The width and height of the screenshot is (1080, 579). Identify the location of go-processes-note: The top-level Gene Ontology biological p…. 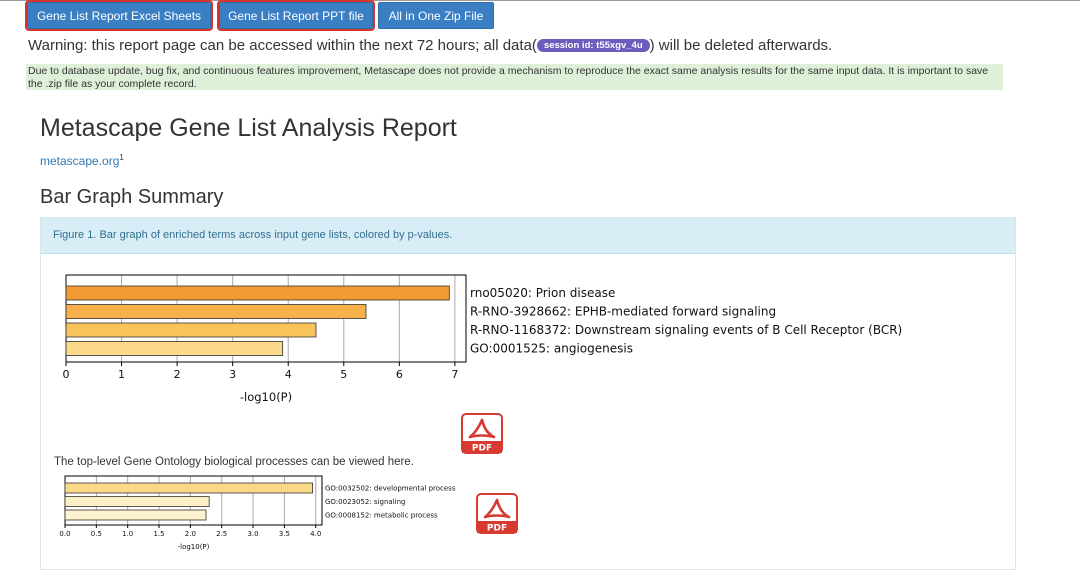
(234, 462).